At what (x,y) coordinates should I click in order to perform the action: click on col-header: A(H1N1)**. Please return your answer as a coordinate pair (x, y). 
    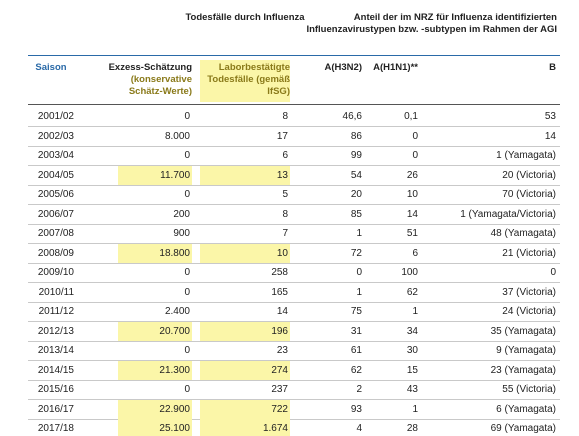
    Looking at the image, I should click on (395, 67).